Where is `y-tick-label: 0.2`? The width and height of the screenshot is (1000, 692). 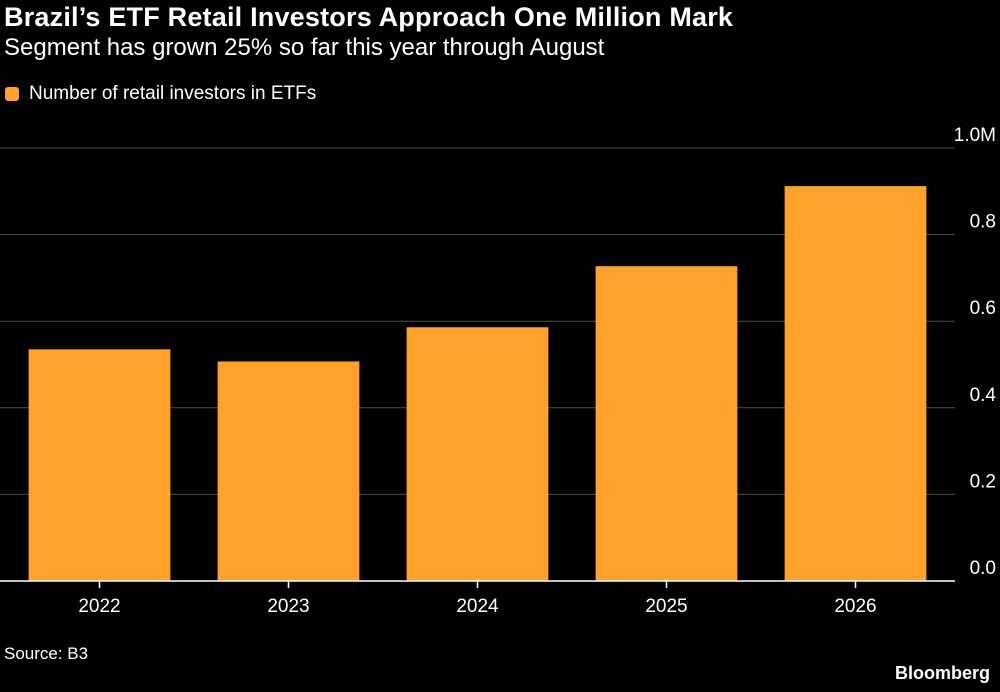
y-tick-label: 0.2 is located at coordinates (983, 481).